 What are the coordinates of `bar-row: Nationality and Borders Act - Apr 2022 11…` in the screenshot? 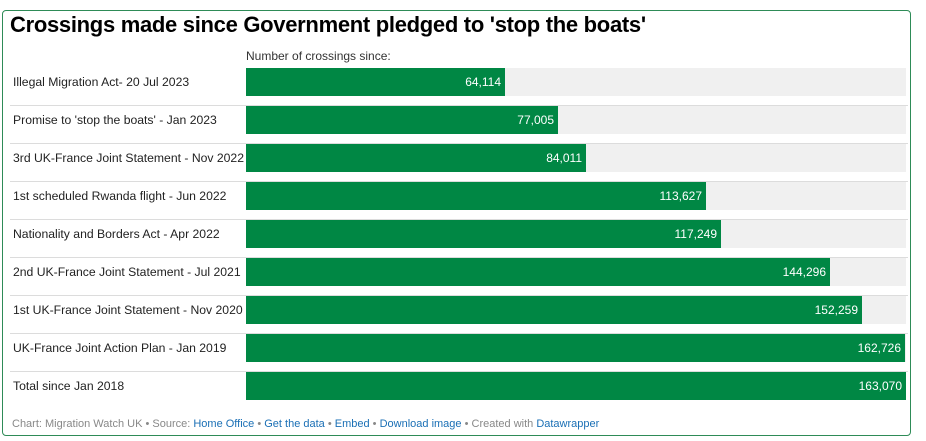 It's located at (459, 239).